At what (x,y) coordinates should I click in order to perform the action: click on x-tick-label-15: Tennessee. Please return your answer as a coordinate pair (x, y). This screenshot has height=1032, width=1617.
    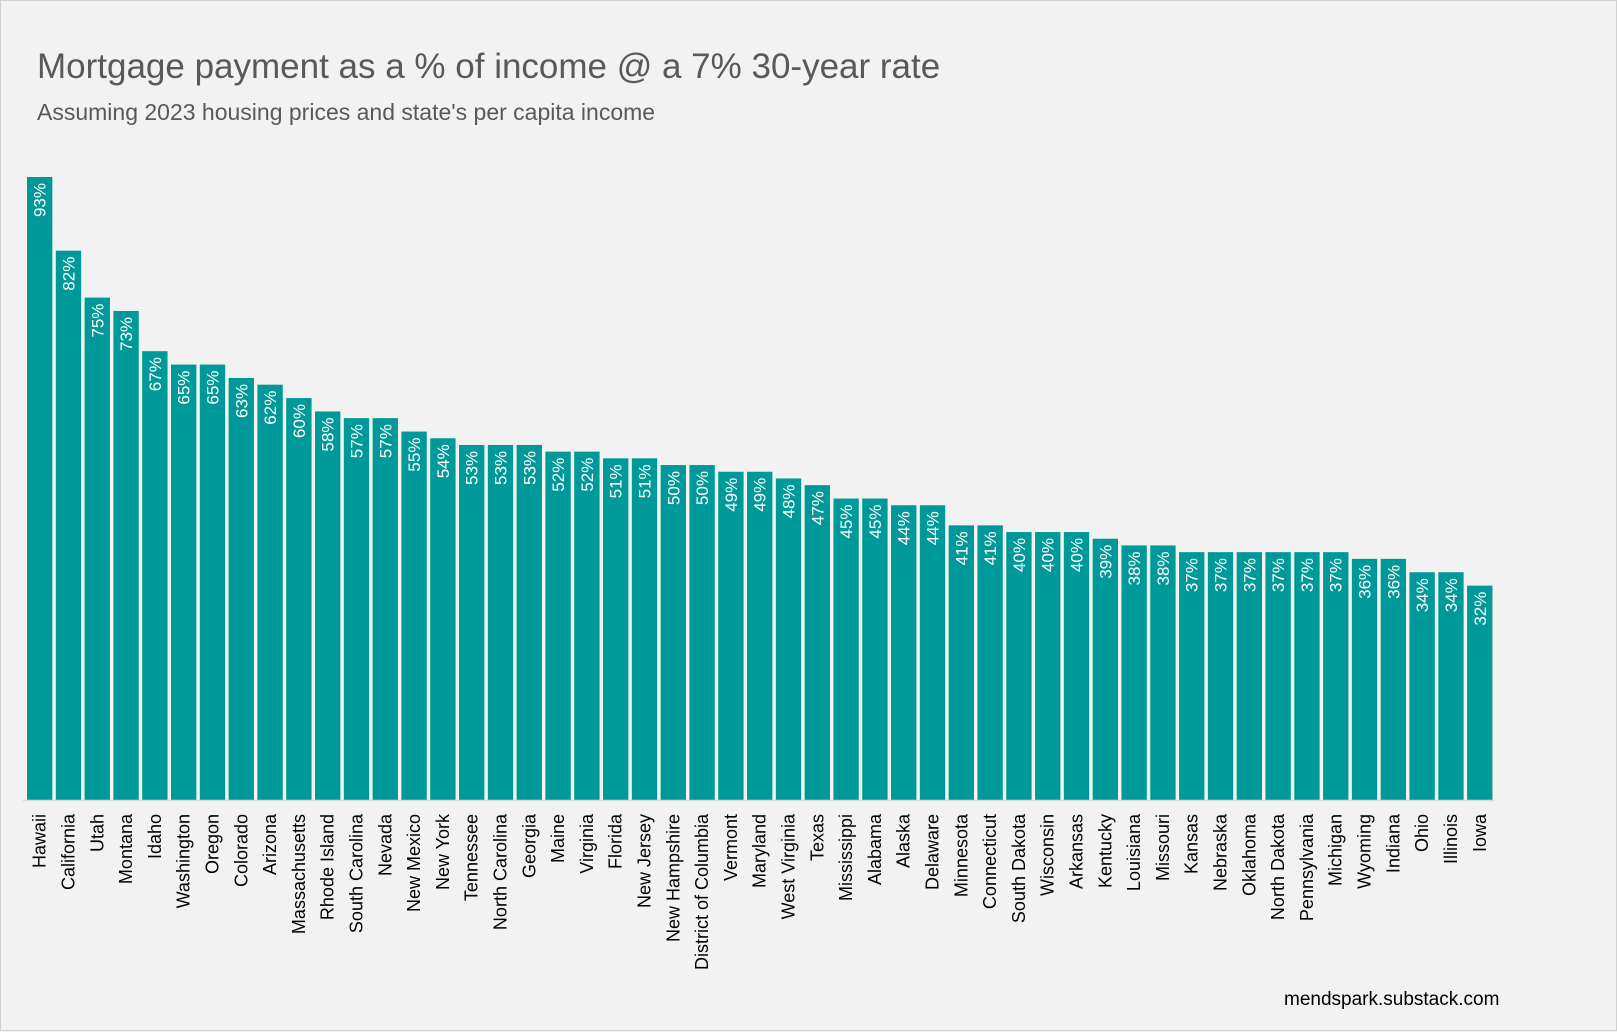
    Looking at the image, I should click on (472, 857).